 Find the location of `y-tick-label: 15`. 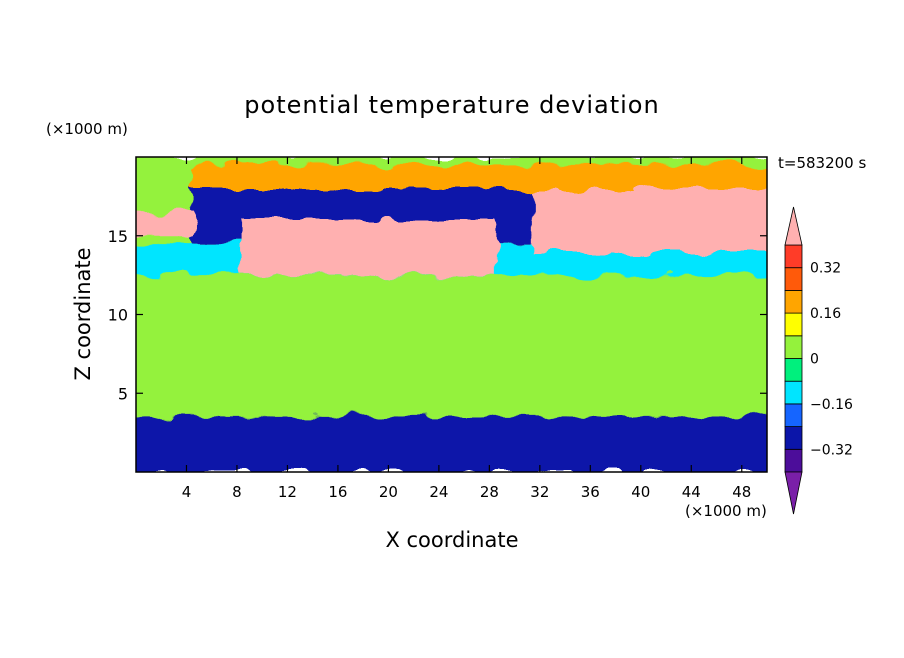

y-tick-label: 15 is located at coordinates (118, 236).